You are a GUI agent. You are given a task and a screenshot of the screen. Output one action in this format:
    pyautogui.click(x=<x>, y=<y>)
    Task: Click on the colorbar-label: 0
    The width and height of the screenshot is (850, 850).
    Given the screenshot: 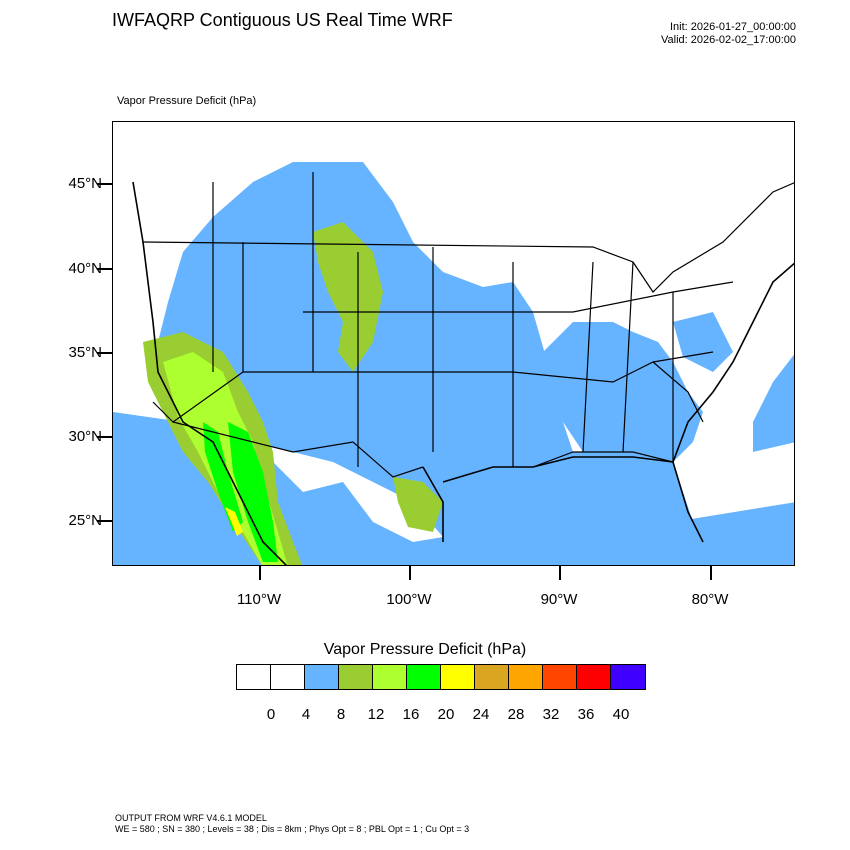 What is the action you would take?
    pyautogui.click(x=271, y=714)
    